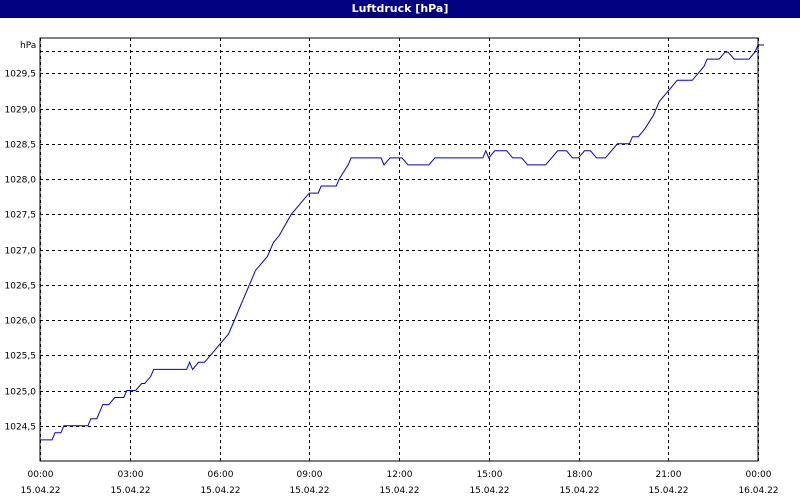 The height and width of the screenshot is (500, 800). Describe the element at coordinates (221, 475) in the screenshot. I see `x-tick-time-label: 06:00` at that location.